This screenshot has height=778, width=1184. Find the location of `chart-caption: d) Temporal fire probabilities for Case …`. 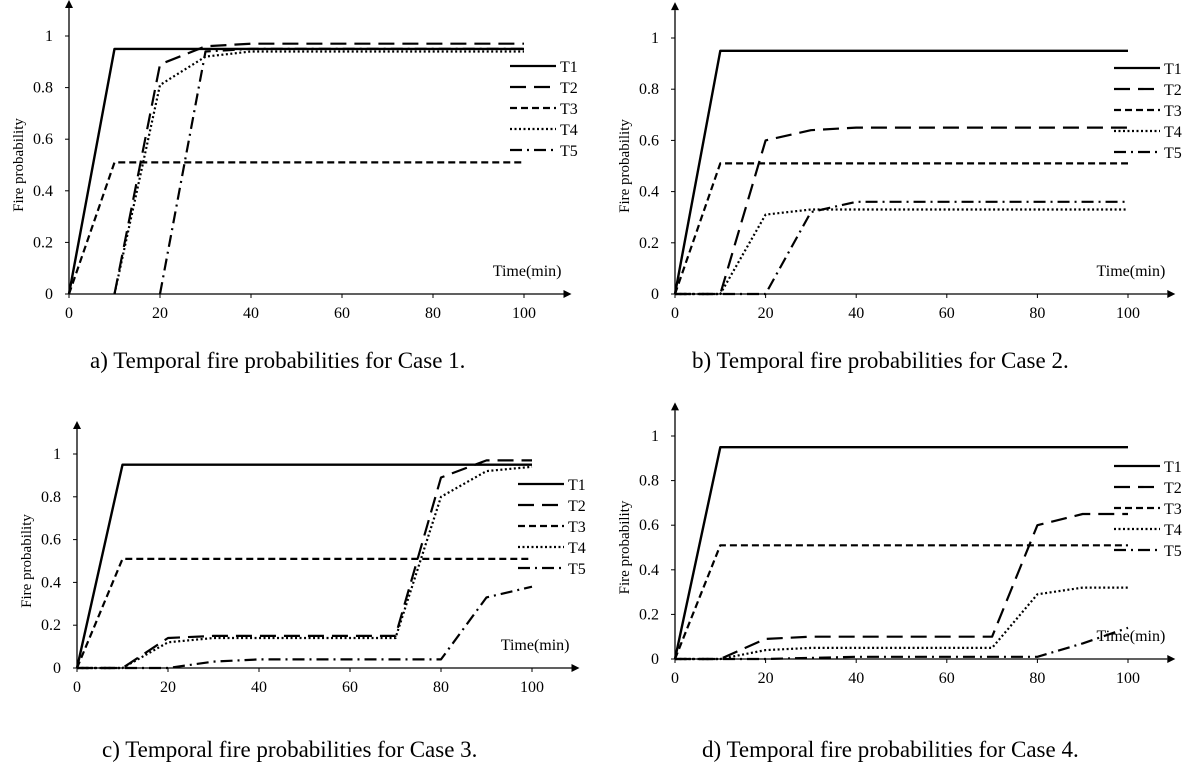

chart-caption: d) Temporal fire probabilities for Case … is located at coordinates (890, 749).